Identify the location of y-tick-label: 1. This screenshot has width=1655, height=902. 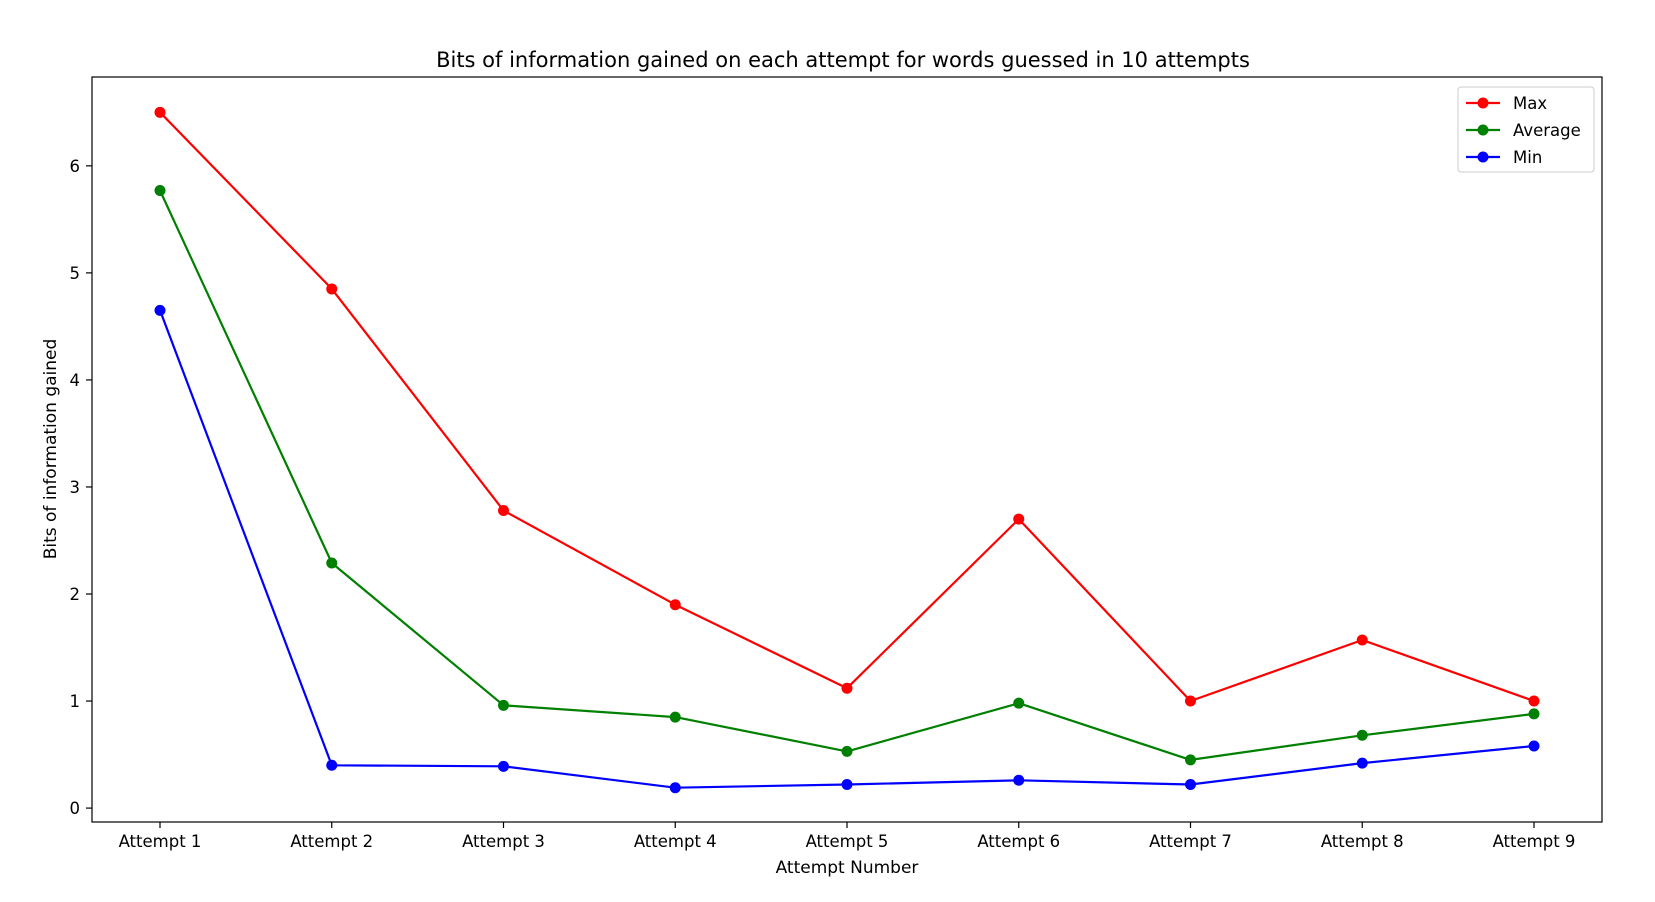
(75, 701).